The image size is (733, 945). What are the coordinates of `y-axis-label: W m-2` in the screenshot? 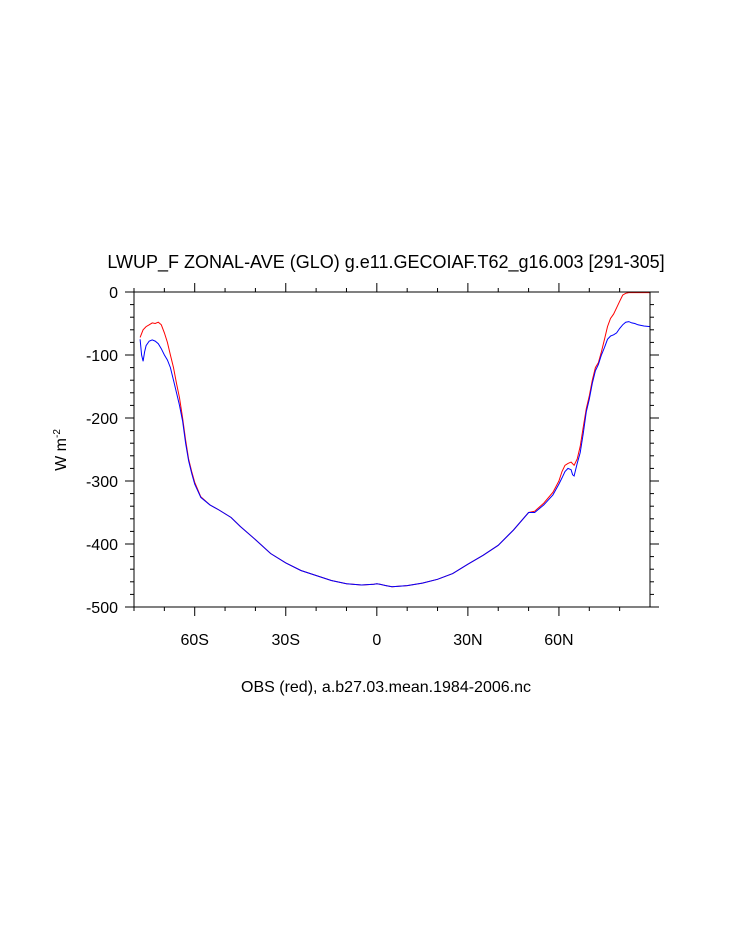 It's located at (61, 450).